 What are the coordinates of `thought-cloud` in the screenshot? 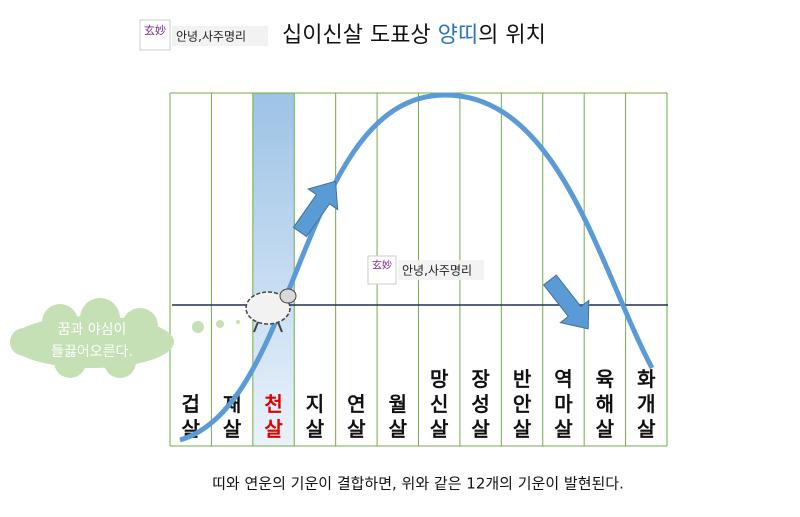 It's located at (125, 338).